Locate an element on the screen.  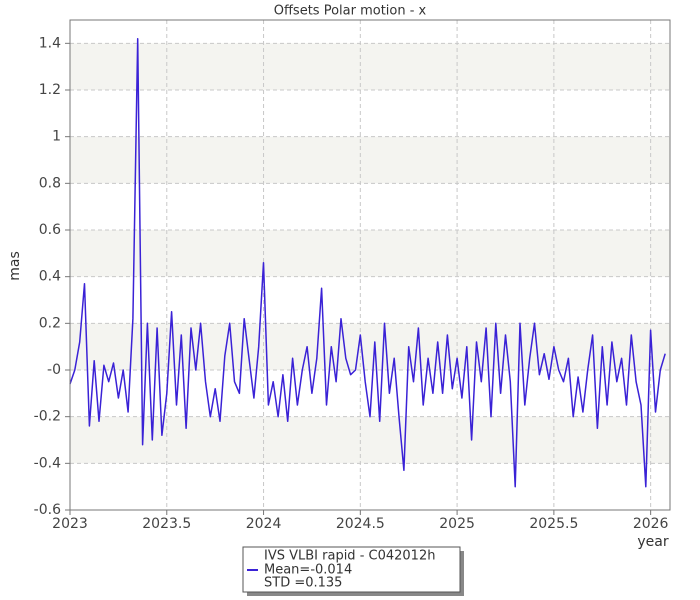
x-axis-label: year is located at coordinates (652, 542).